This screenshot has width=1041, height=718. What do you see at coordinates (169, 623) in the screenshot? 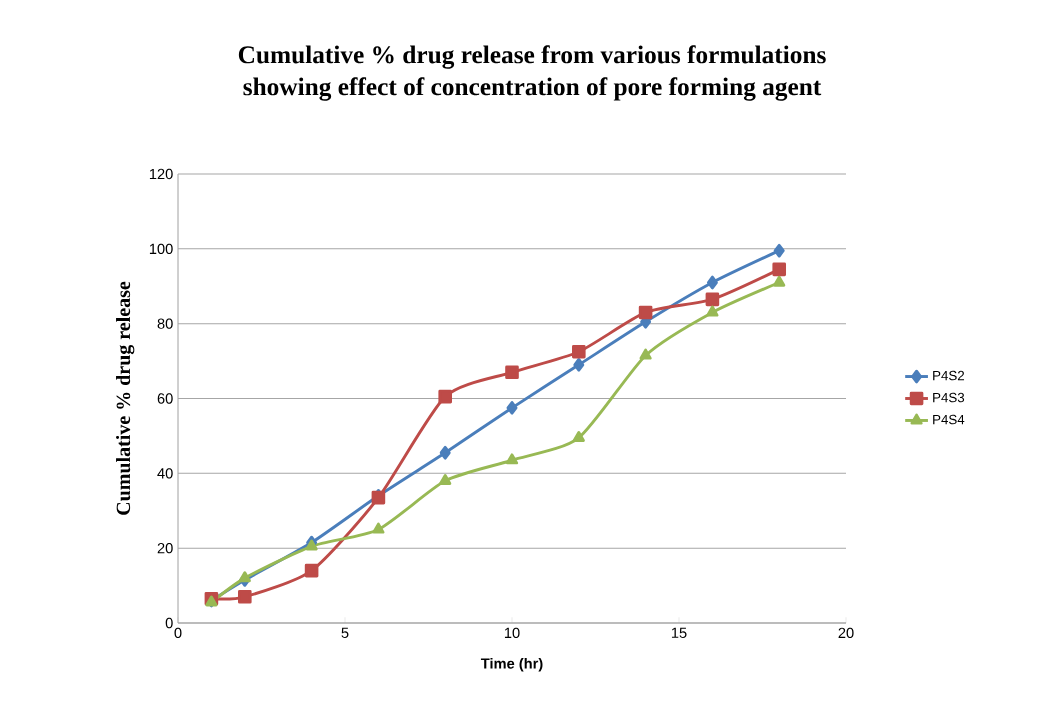
I see `y-tick-label: 0` at bounding box center [169, 623].